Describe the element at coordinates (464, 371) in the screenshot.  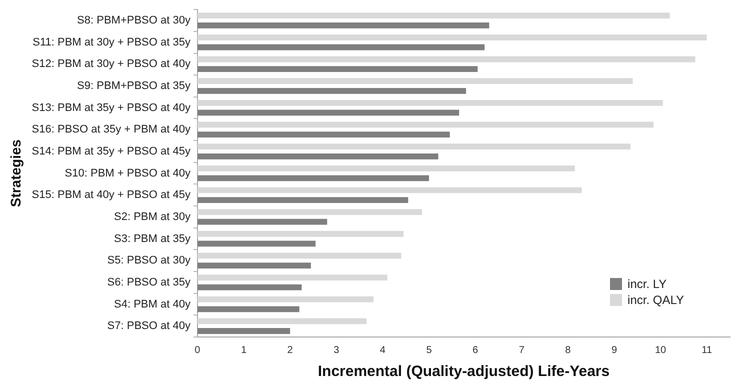
I see `x-axis-title: Incremental (Quality-adjusted) Life-Years` at that location.